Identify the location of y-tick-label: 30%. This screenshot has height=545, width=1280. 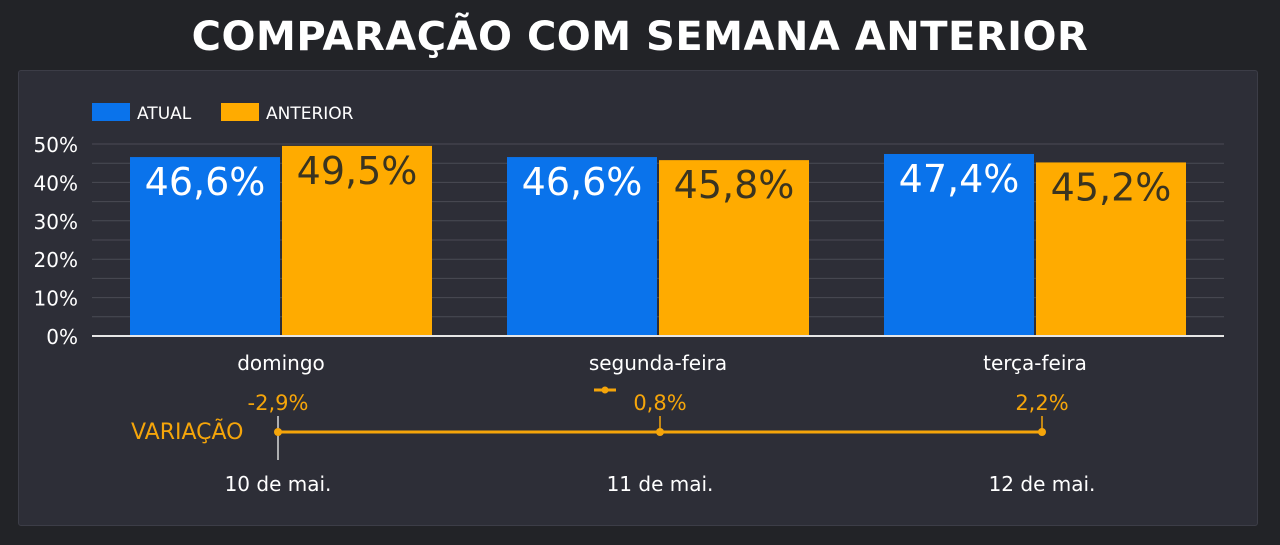
(56, 222).